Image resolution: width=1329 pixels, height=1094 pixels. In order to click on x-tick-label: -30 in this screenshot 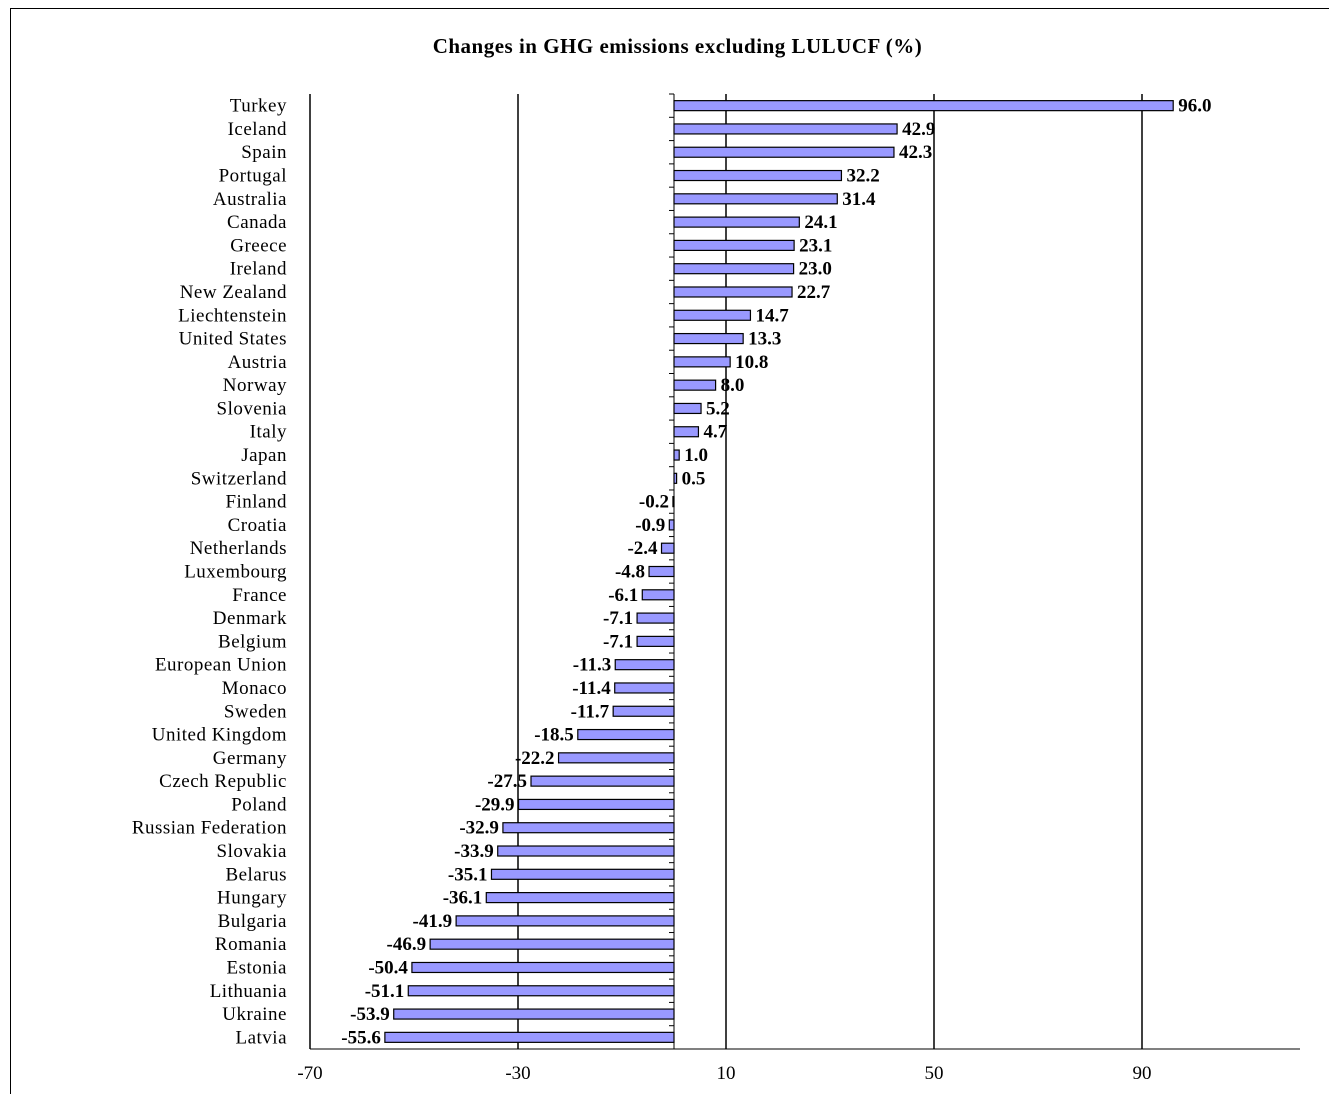, I will do `click(517, 1073)`.